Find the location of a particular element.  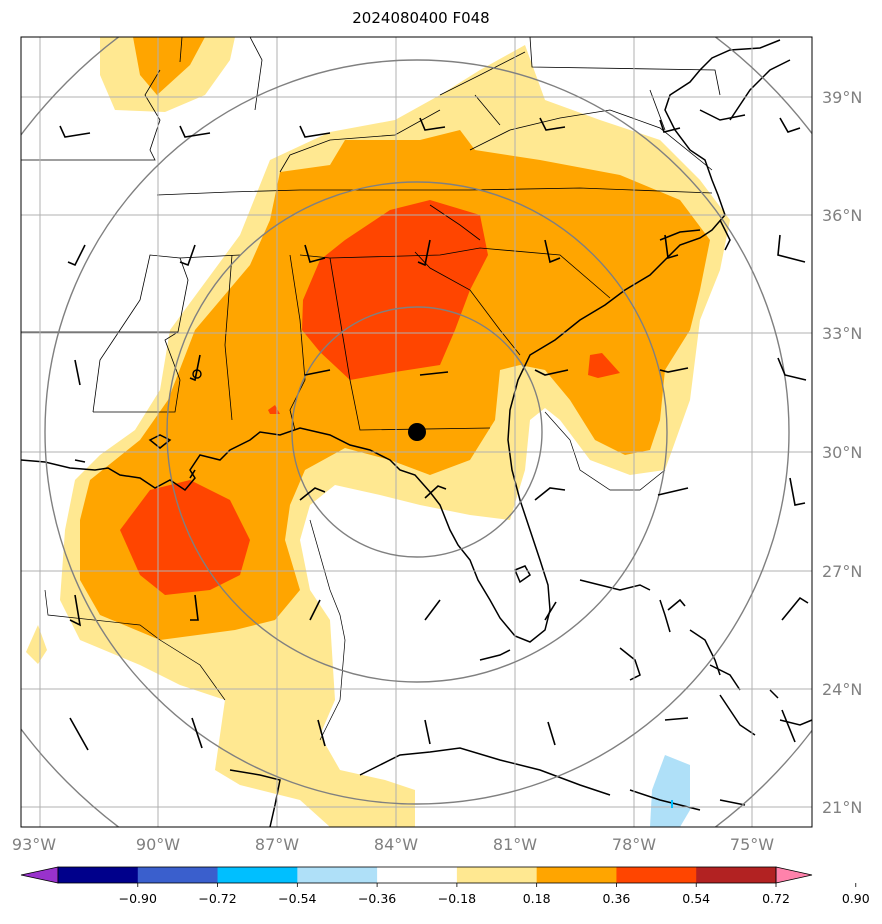

lon-label: 87°W is located at coordinates (277, 844).